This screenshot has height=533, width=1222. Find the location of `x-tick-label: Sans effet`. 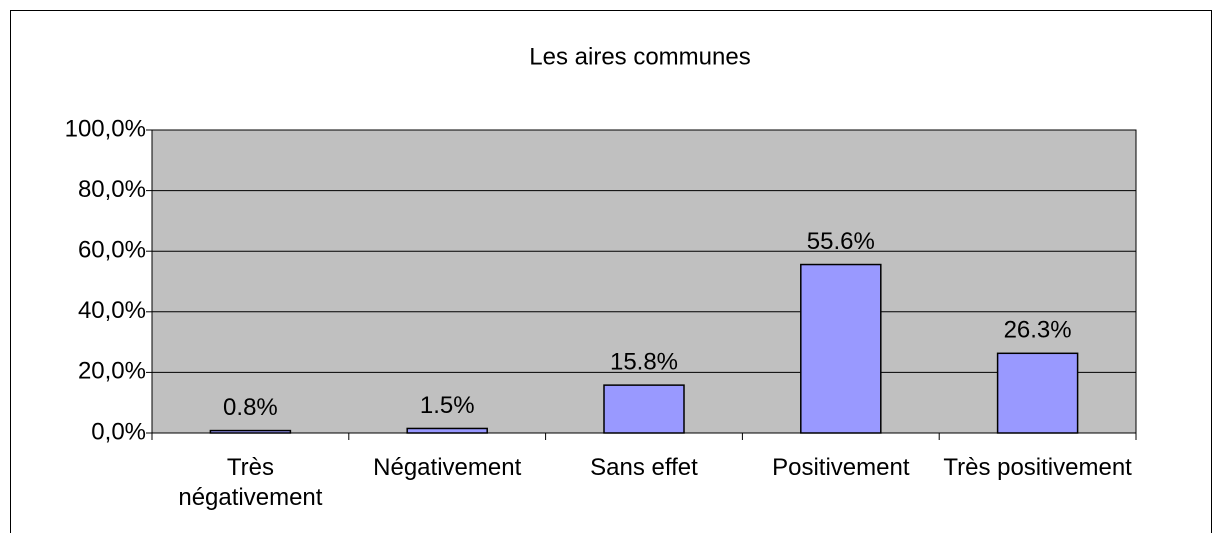

x-tick-label: Sans effet is located at coordinates (644, 467).